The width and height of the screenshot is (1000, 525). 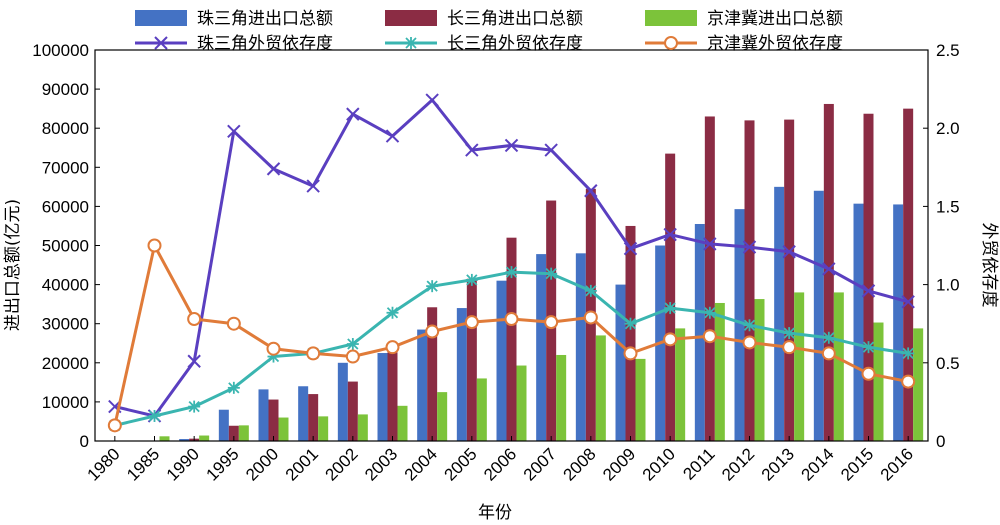 What do you see at coordinates (630, 353) in the screenshot?
I see `point-2-2009` at bounding box center [630, 353].